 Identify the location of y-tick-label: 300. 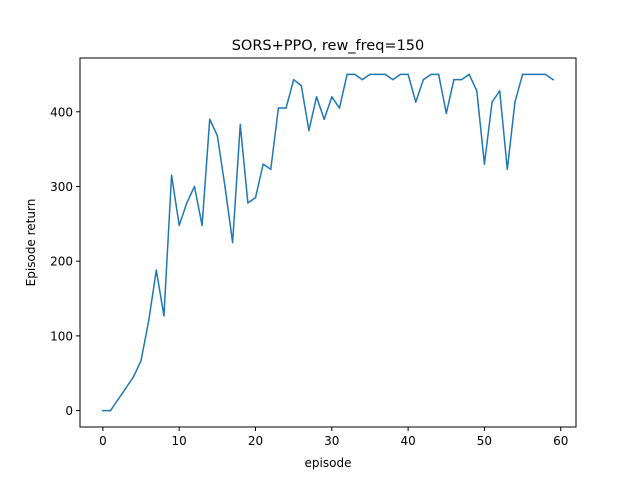
(61, 187).